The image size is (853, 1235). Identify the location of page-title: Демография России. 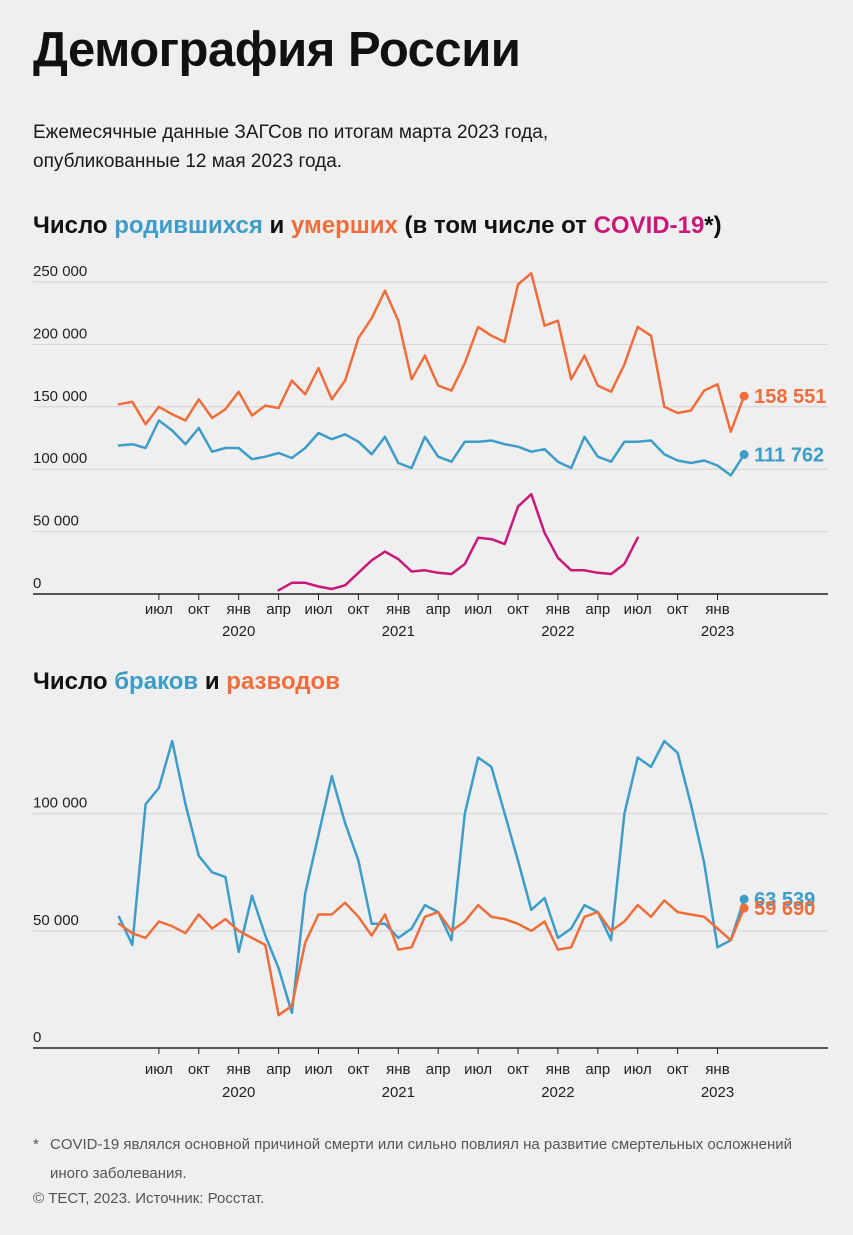
(277, 50).